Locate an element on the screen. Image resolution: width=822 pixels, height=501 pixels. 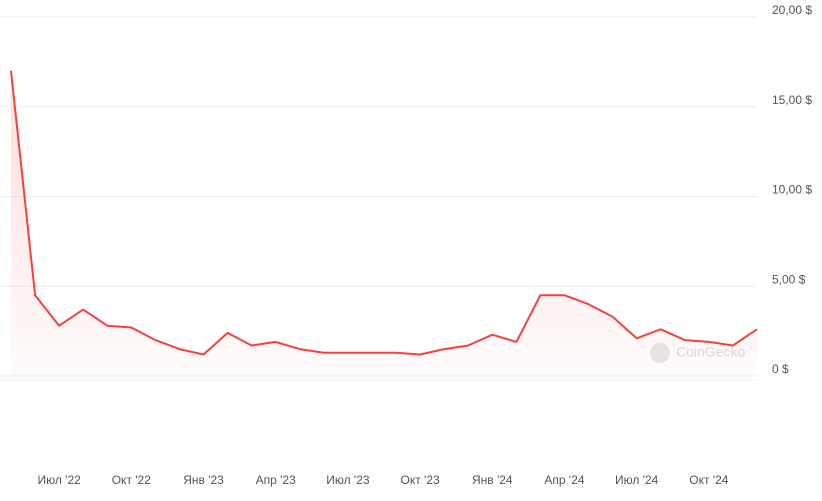
x-tick-label: Июл '22 is located at coordinates (59, 480).